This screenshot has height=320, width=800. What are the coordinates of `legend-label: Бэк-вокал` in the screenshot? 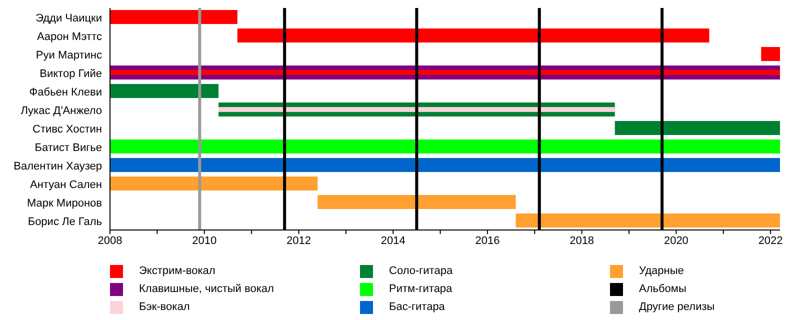 It's located at (164, 307).